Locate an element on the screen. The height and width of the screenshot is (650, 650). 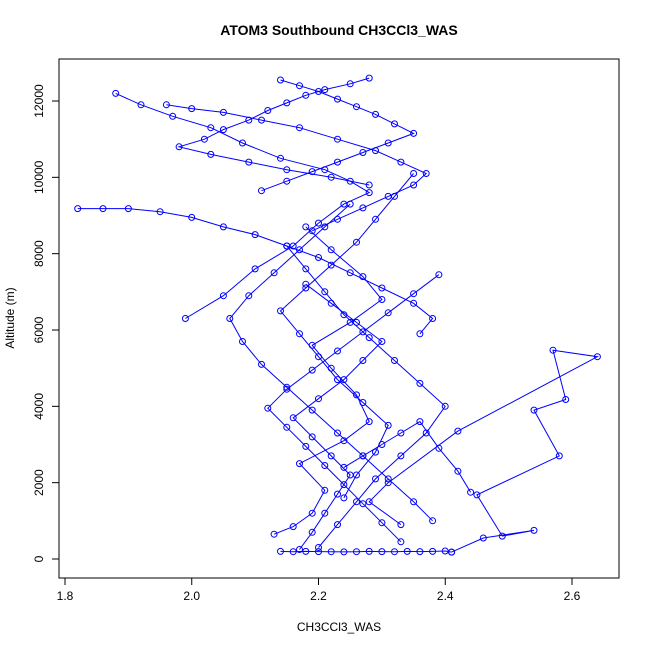
x-tick-label: 2.2 is located at coordinates (318, 596).